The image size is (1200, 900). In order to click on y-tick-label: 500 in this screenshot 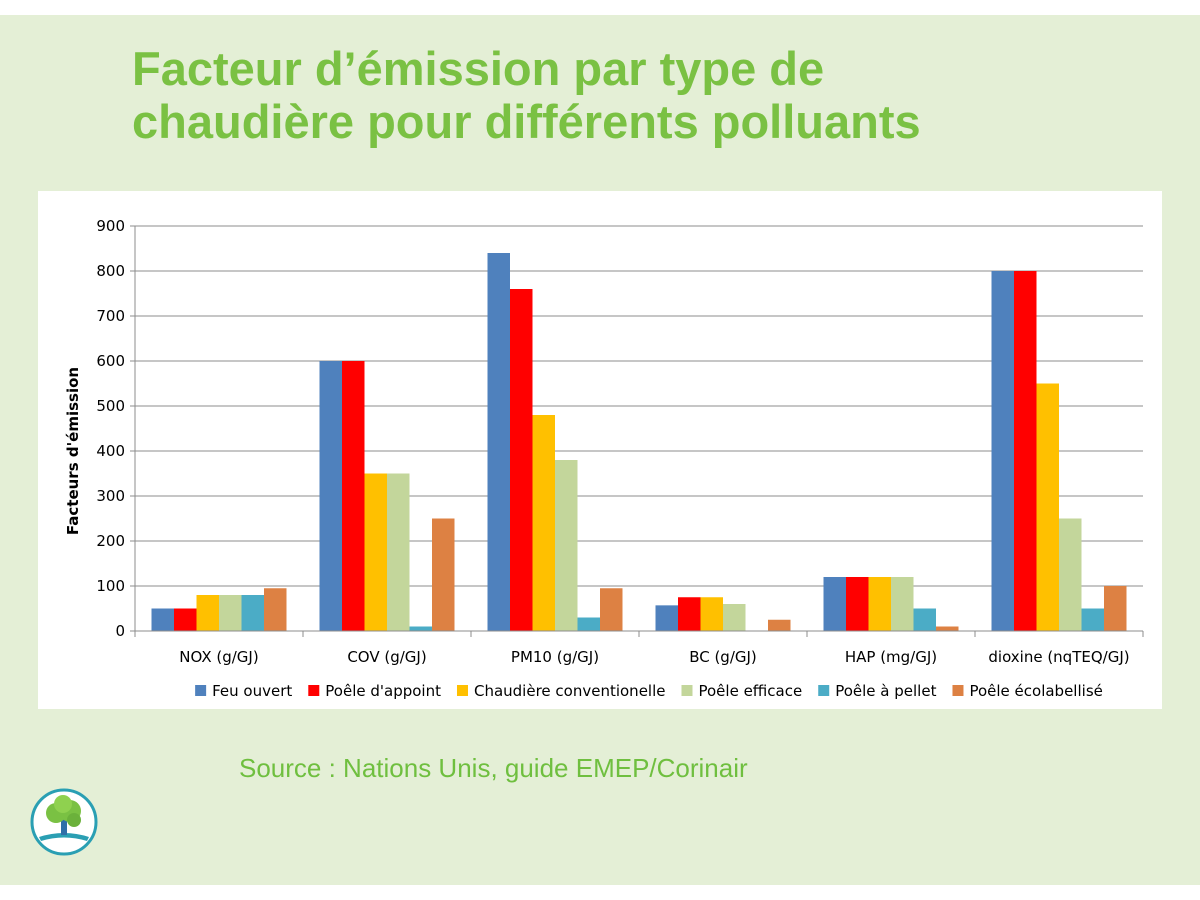, I will do `click(110, 406)`.